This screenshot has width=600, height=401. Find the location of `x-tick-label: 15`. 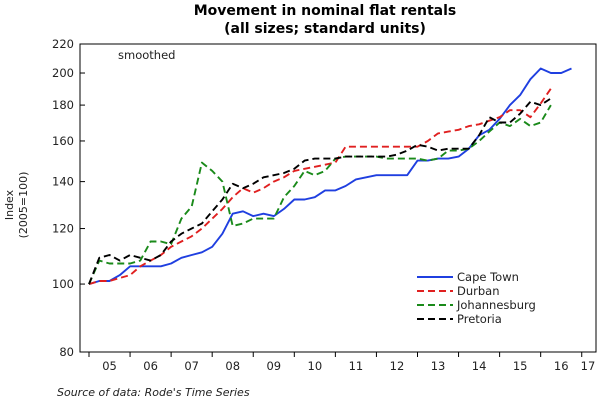

x-tick-label: 15 is located at coordinates (520, 366).